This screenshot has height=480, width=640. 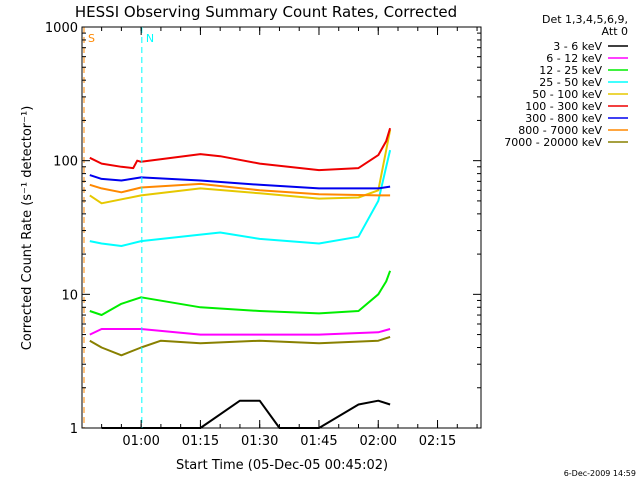 I want to click on legend-entry-label: 3 - 6 keV, so click(x=577, y=46).